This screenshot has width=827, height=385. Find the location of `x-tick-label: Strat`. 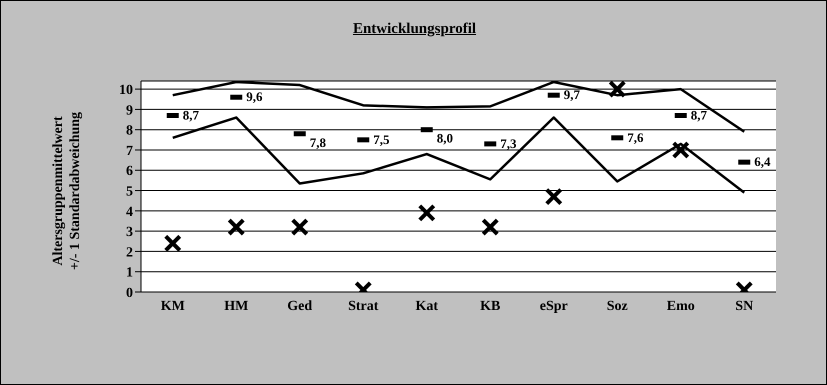

x-tick-label: Strat is located at coordinates (363, 306).